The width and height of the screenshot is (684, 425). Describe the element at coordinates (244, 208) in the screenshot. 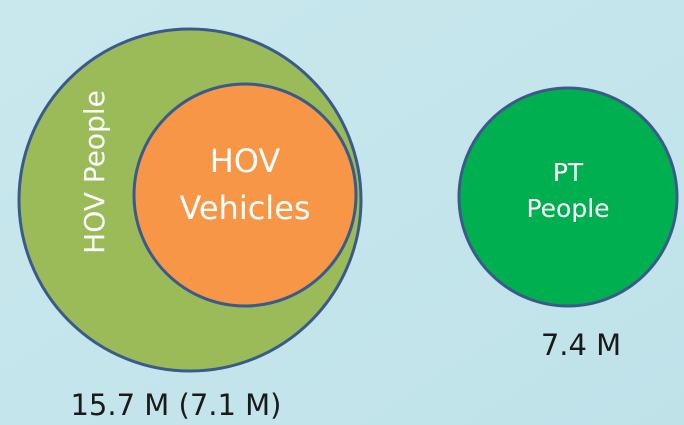

I see `hov-vehicles-label: Vehicles` at that location.